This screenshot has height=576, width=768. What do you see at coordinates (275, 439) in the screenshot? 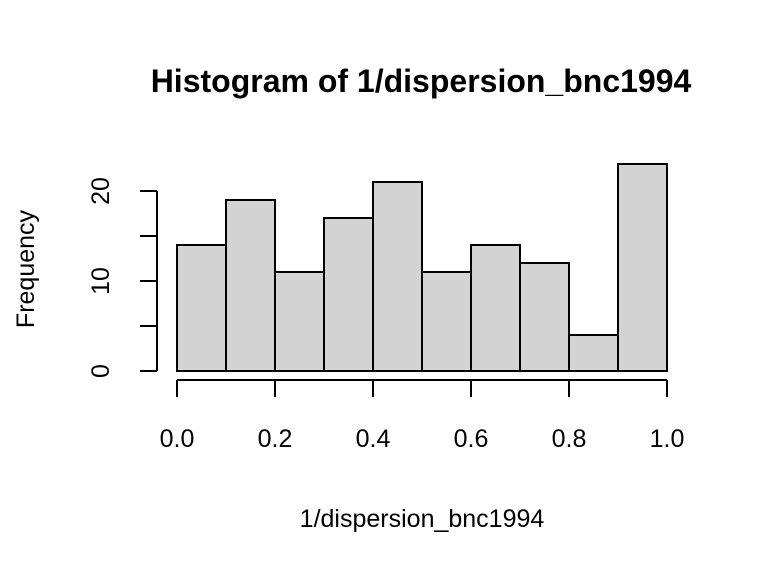
I see `x-tick-label: 0.2` at bounding box center [275, 439].